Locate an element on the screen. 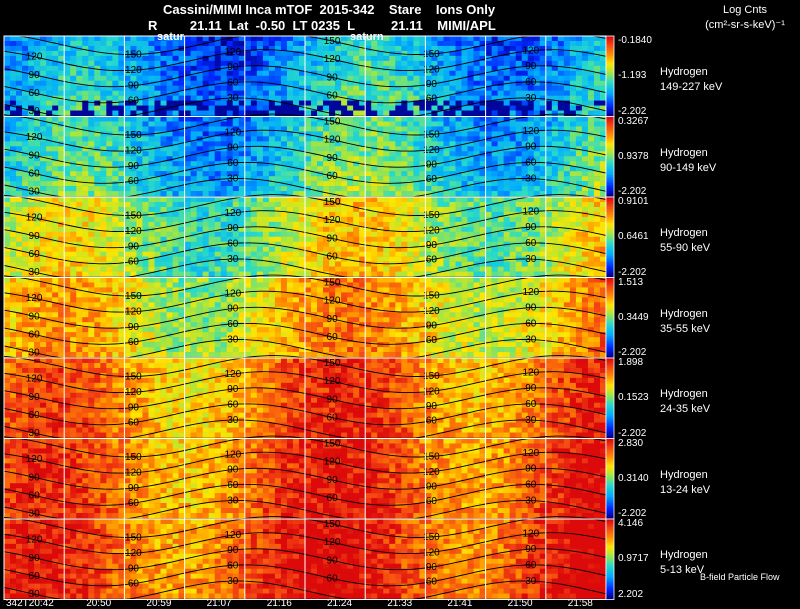 The height and width of the screenshot is (609, 800). contour-label: 120 is located at coordinates (530, 212).